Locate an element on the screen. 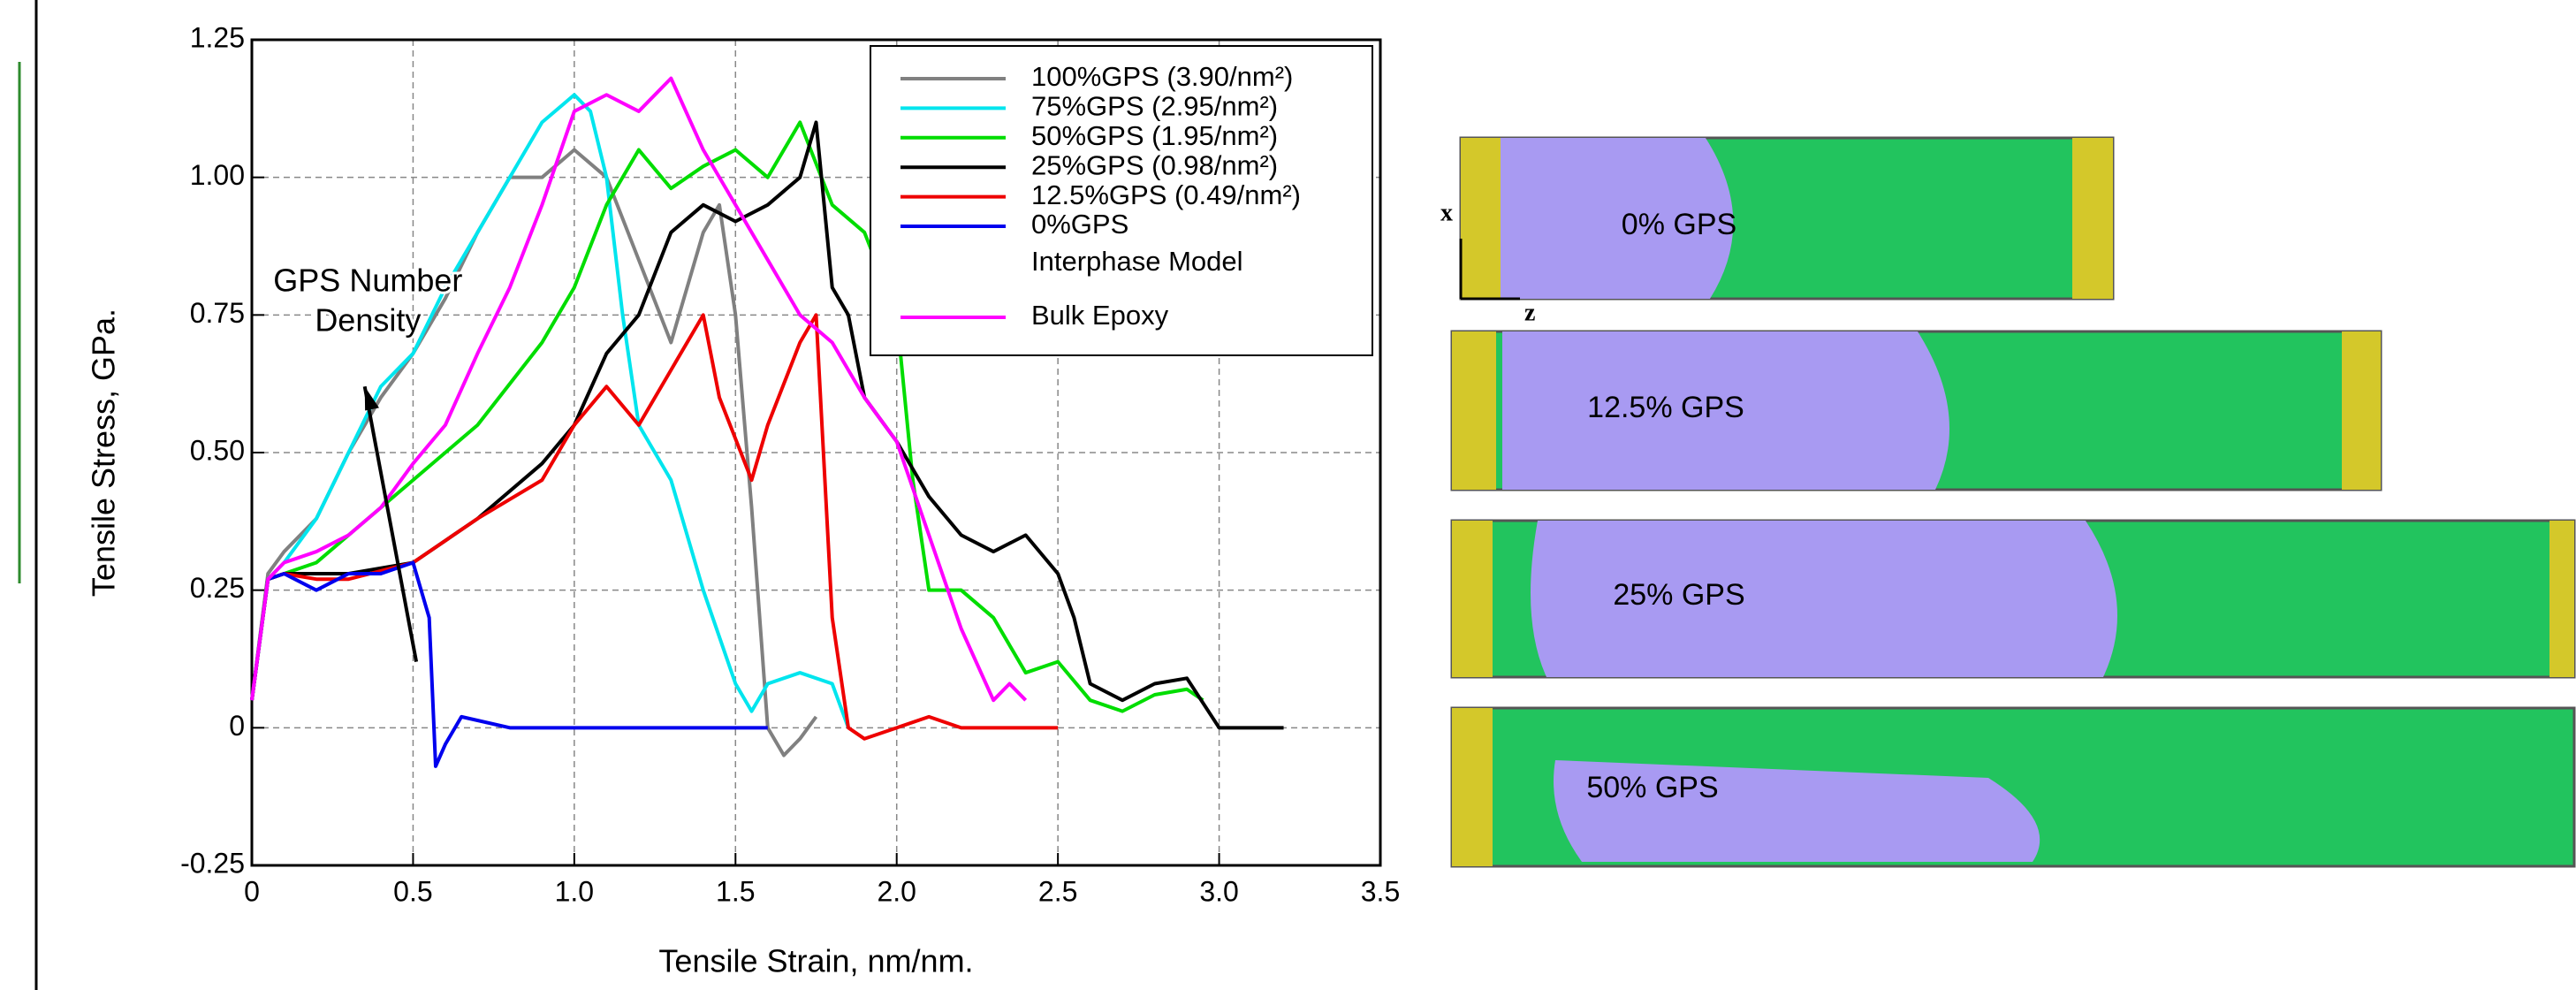 Image resolution: width=2576 pixels, height=990 pixels. legend-label: Bulk Epoxy is located at coordinates (1100, 315).